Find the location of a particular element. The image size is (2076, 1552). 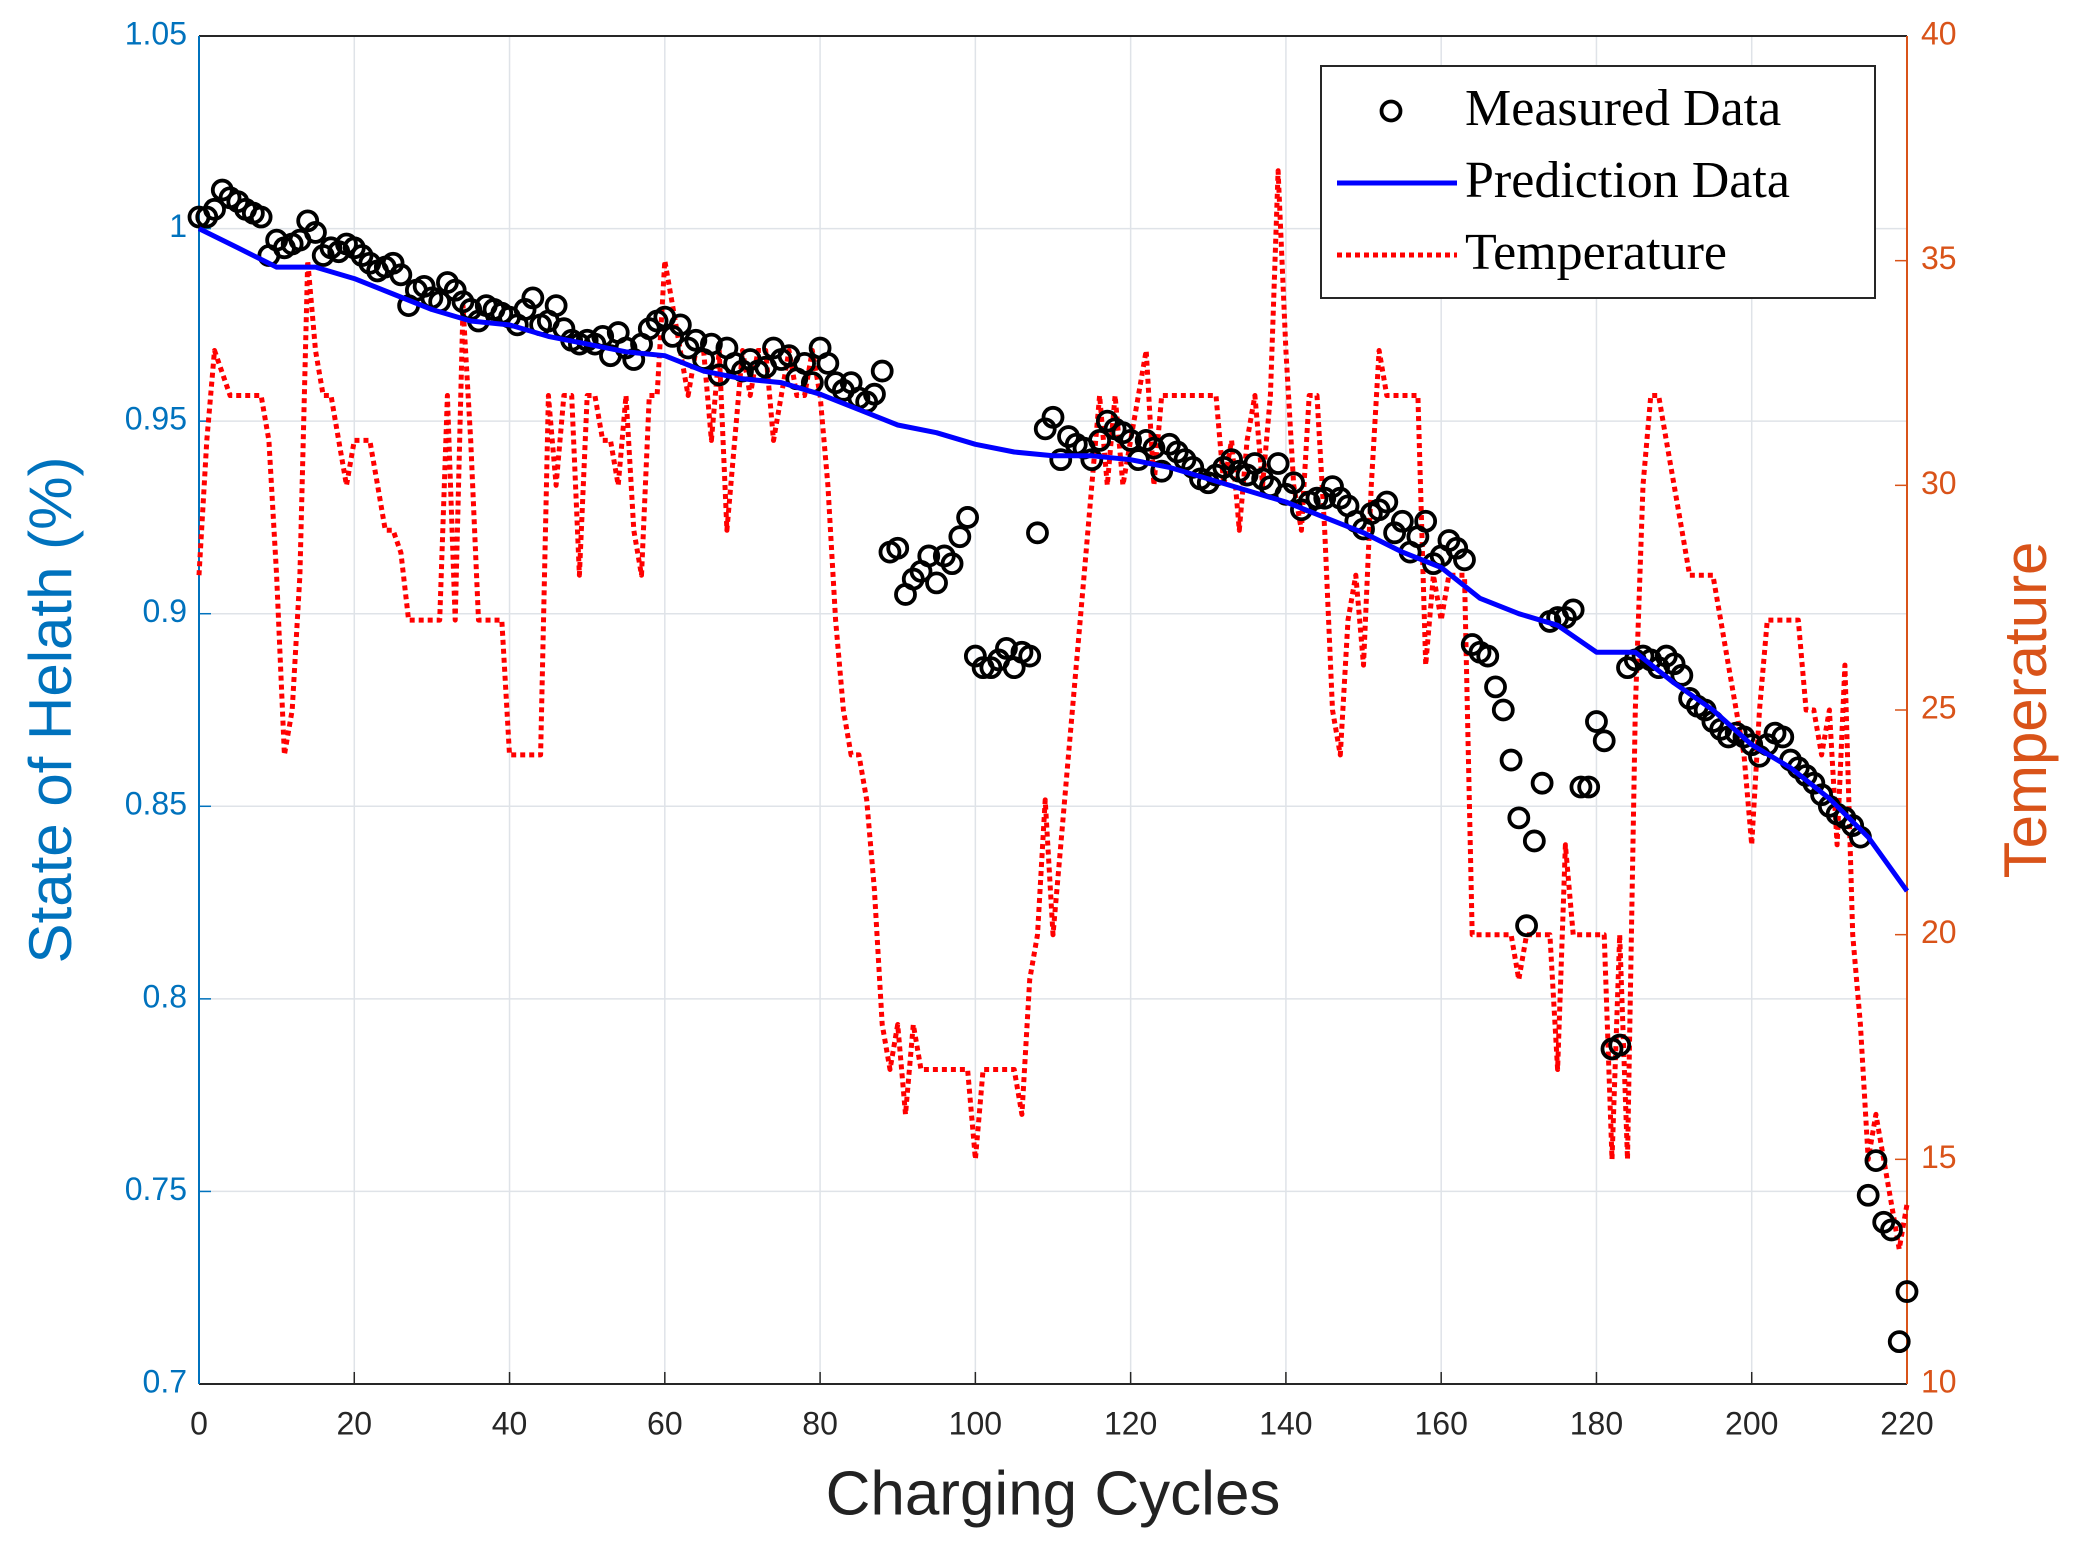

legend-text: Prediction Data is located at coordinates (1627, 180).